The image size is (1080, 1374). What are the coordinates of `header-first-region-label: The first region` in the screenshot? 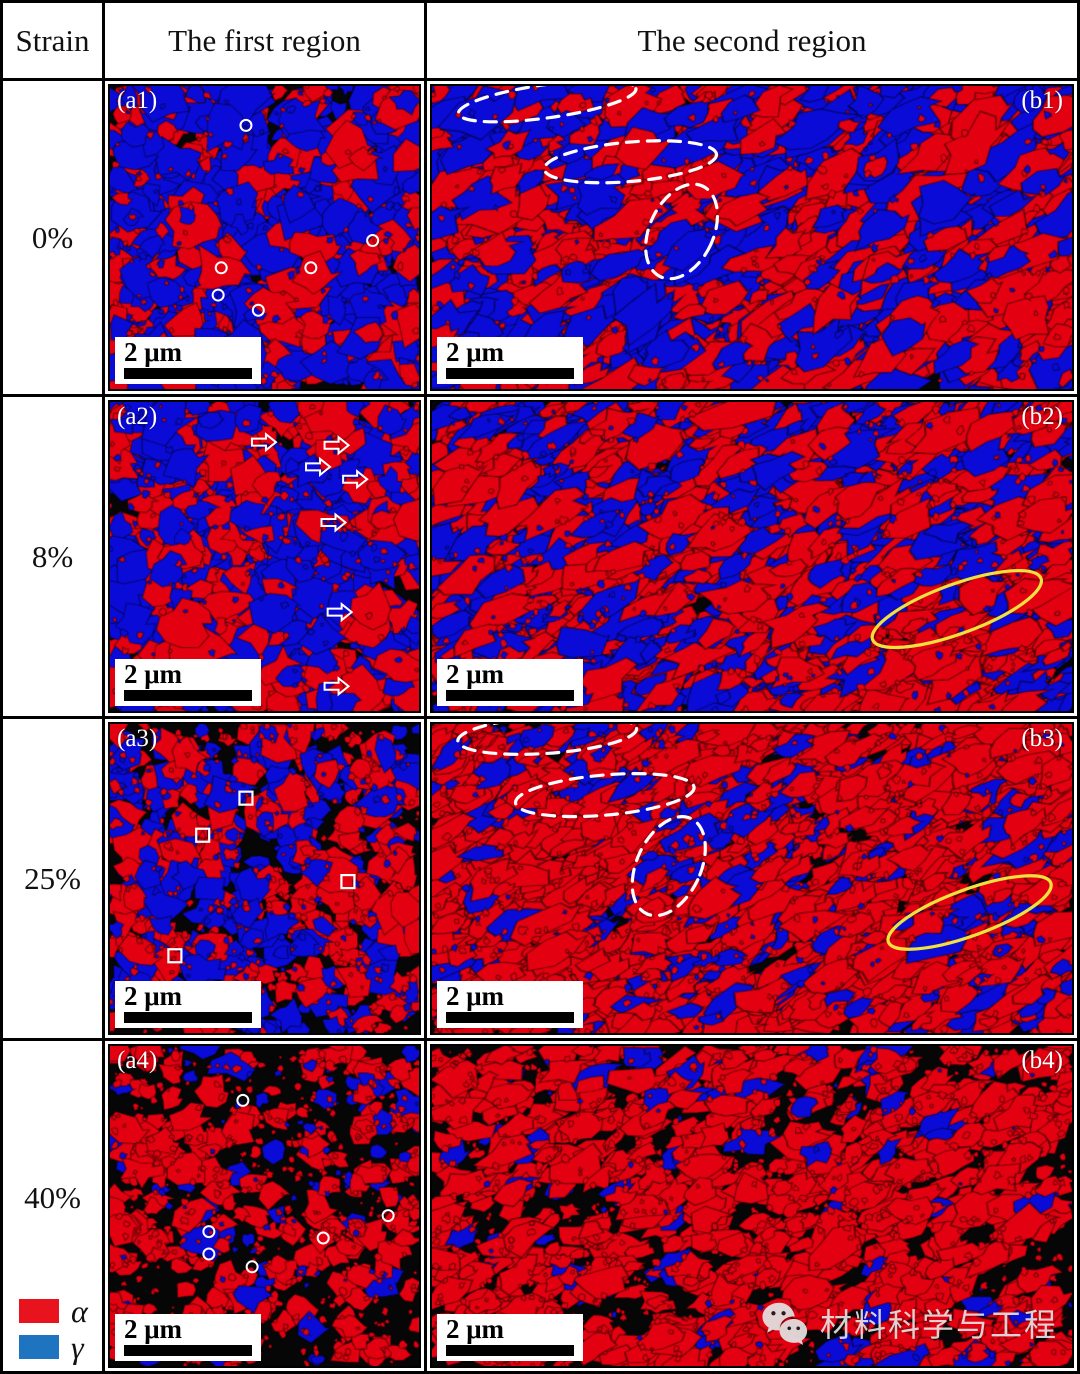 It's located at (264, 40).